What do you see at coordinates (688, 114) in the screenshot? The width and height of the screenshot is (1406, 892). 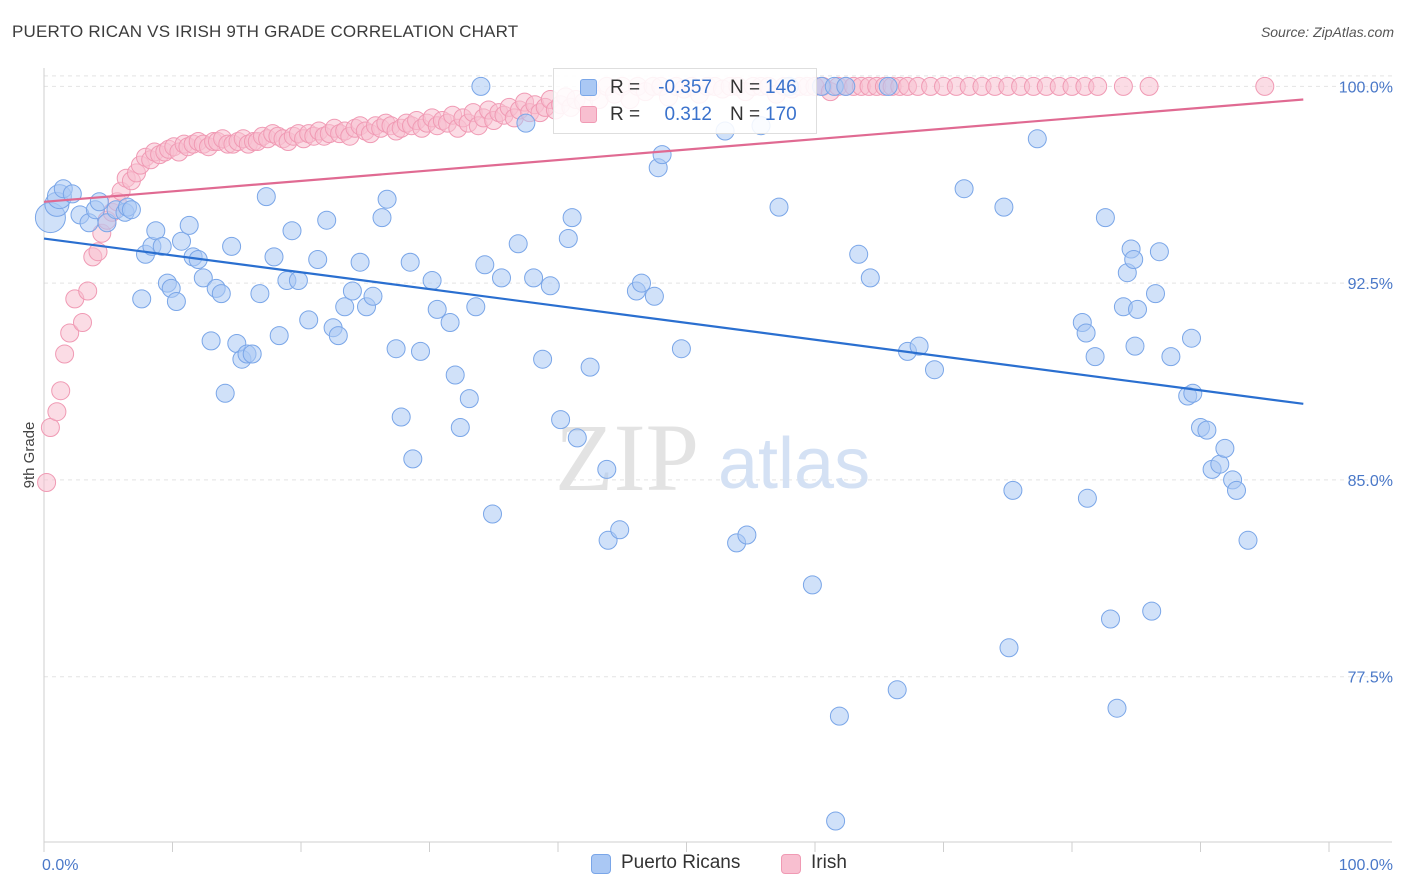 I see `legend-r-value: 0.312` at bounding box center [688, 114].